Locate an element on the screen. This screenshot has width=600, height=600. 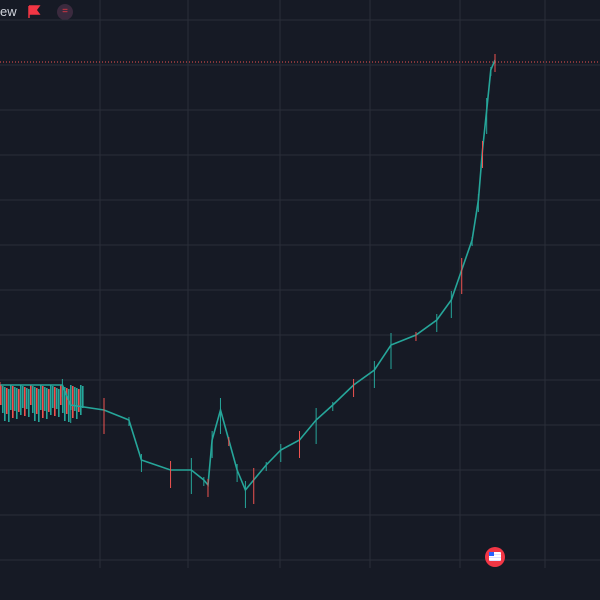
equals-icon: = is located at coordinates (65, 12).